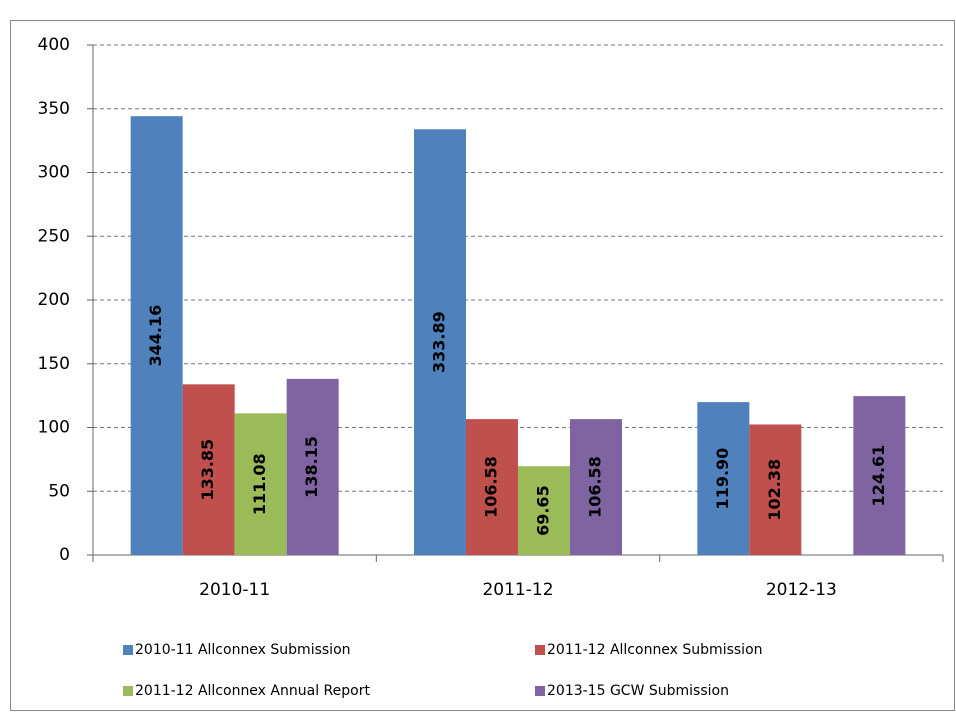 The height and width of the screenshot is (715, 956). I want to click on y-tick-label: 0, so click(64, 555).